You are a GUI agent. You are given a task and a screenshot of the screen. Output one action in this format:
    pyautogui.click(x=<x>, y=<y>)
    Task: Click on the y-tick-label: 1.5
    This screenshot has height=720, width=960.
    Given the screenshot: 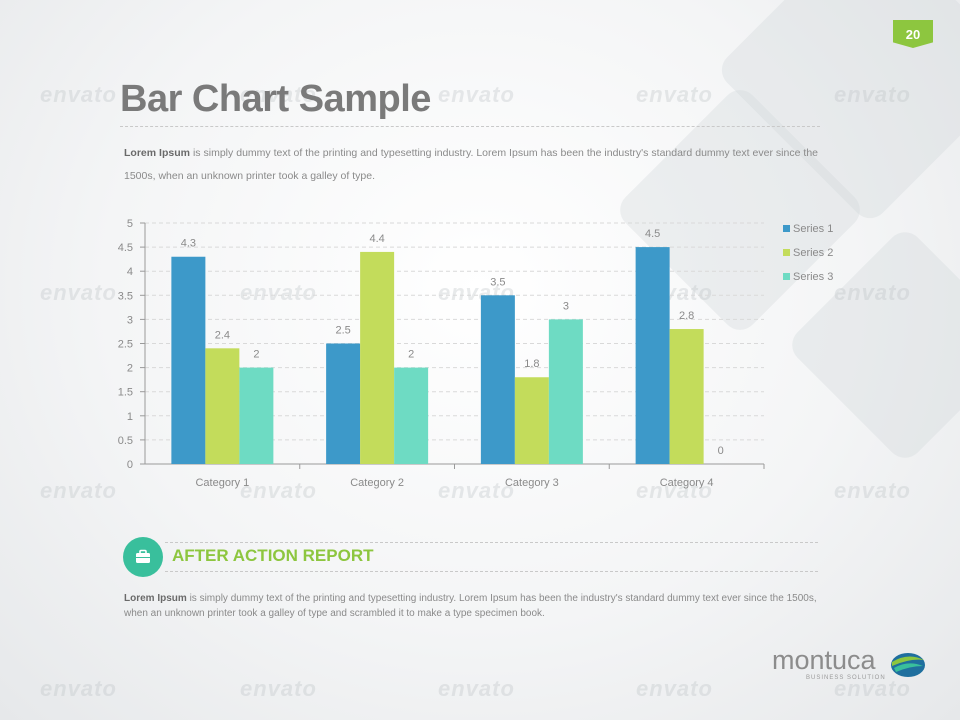 What is the action you would take?
    pyautogui.click(x=125, y=393)
    